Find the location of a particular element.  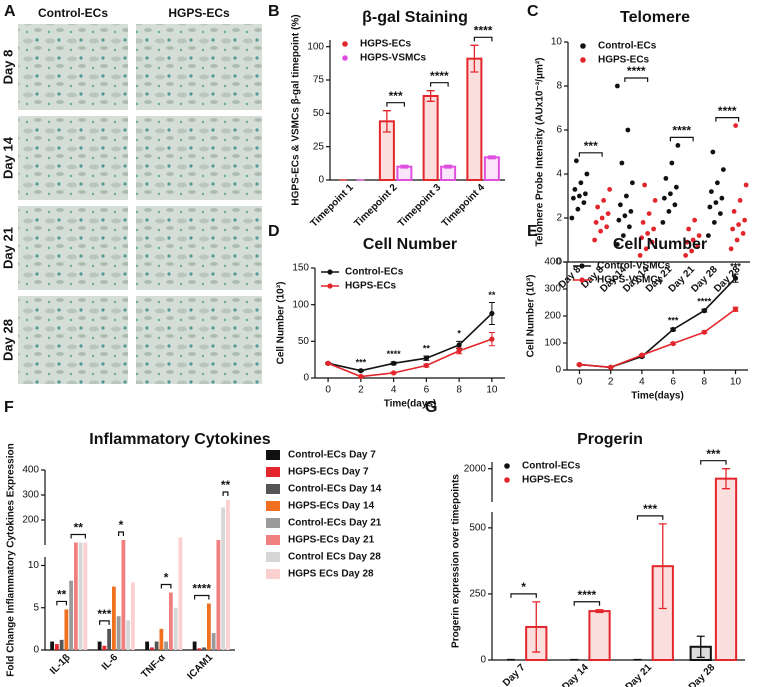

y-tick-label: 150 is located at coordinates (300, 268).